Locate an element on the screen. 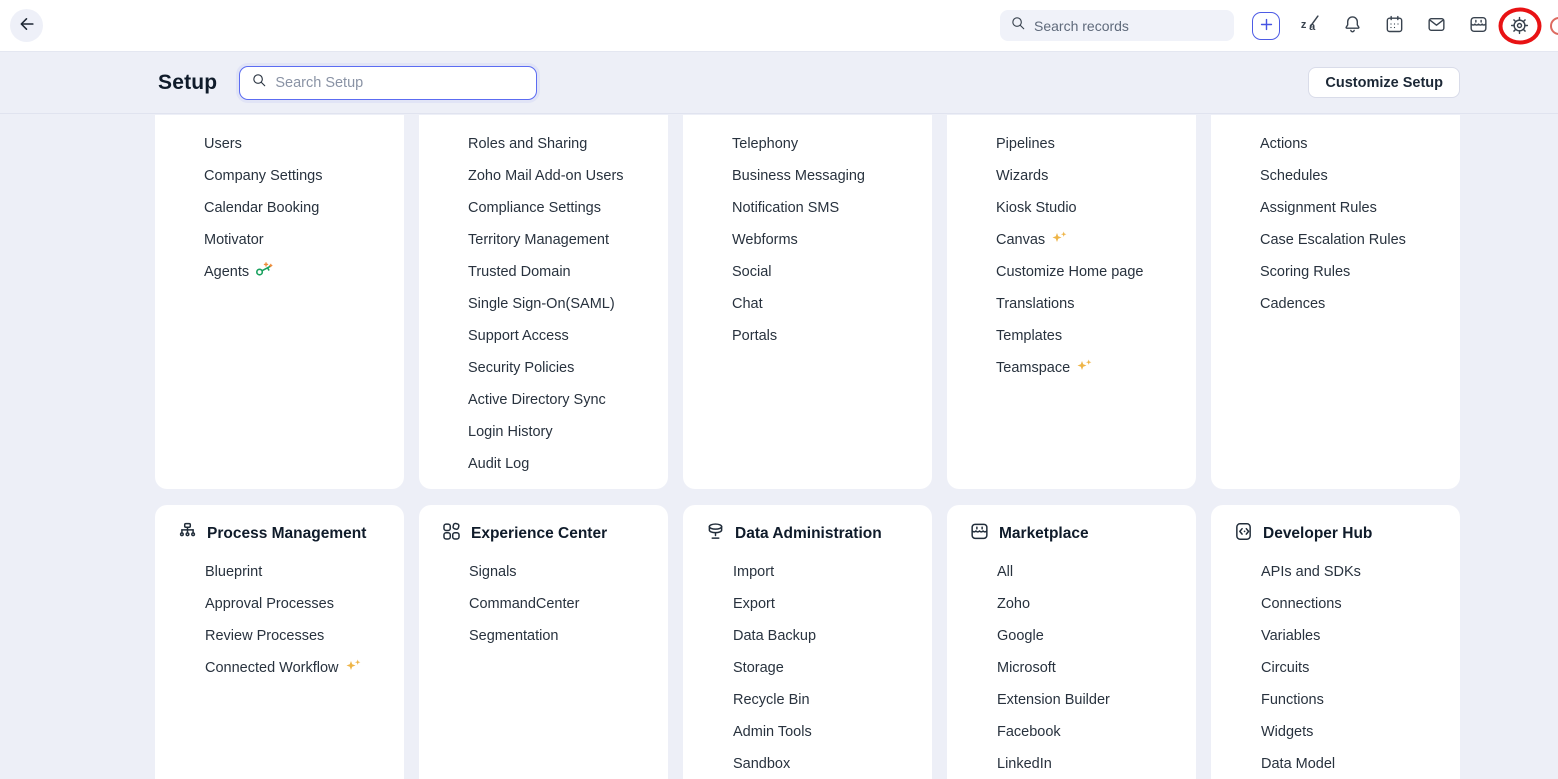 The width and height of the screenshot is (1558, 779). setup-item-webforms: Webforms is located at coordinates (807, 240).